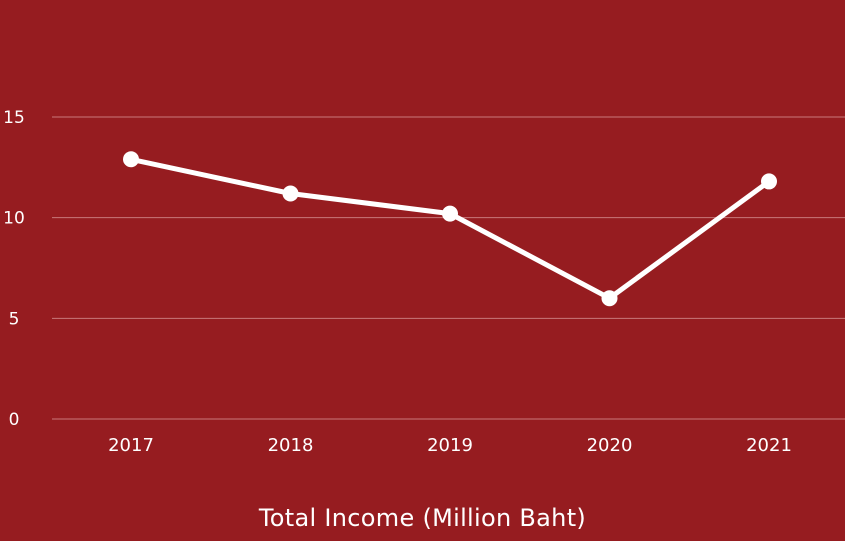 The width and height of the screenshot is (845, 541). I want to click on x-tick-label: 2021, so click(769, 445).